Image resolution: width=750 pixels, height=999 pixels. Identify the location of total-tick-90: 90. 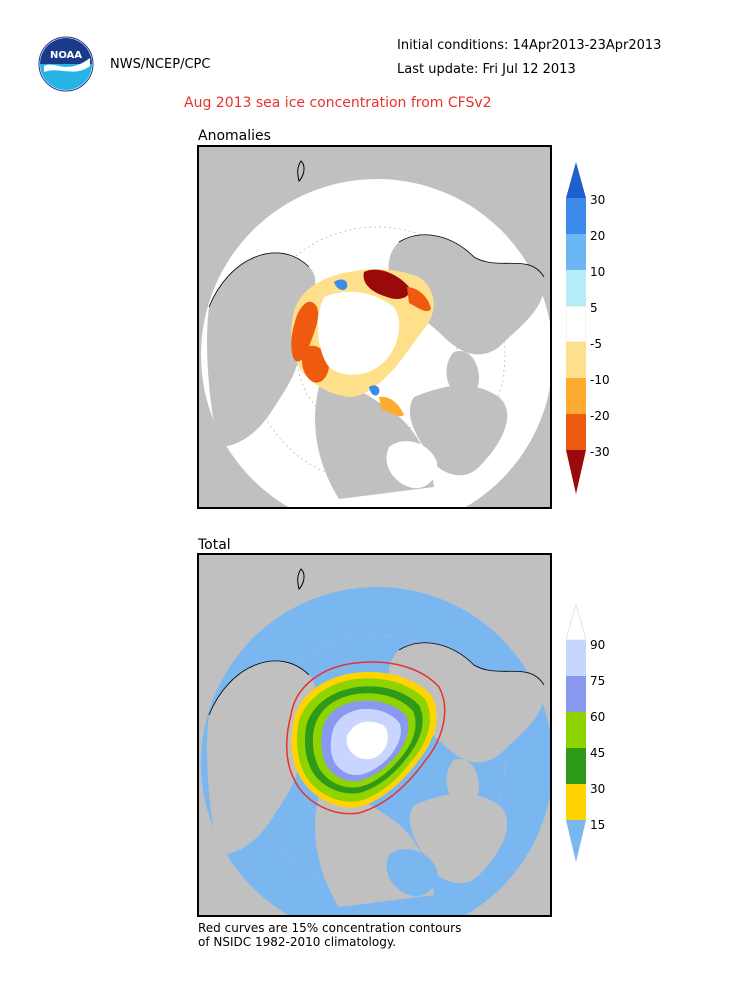
(598, 645).